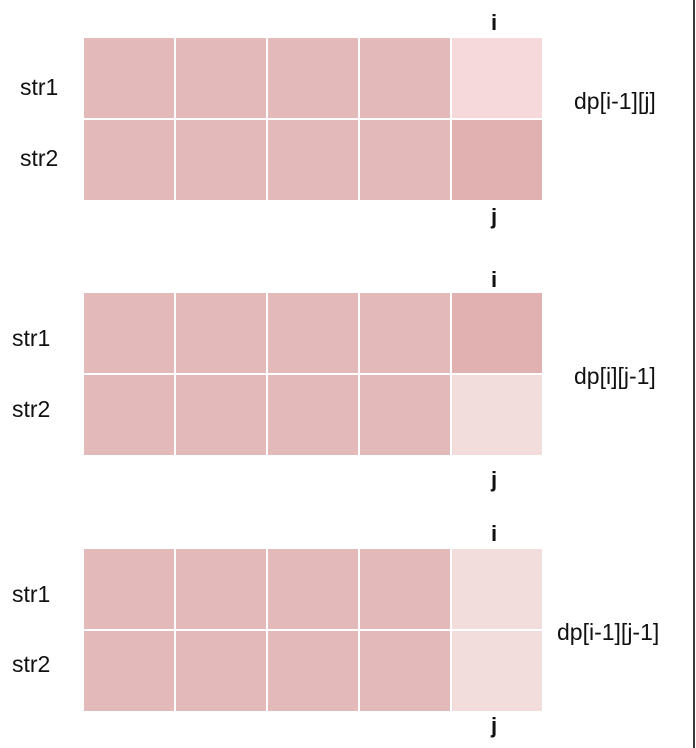 The width and height of the screenshot is (696, 748). I want to click on dp-expression-label: dp[i-1][j], so click(615, 101).